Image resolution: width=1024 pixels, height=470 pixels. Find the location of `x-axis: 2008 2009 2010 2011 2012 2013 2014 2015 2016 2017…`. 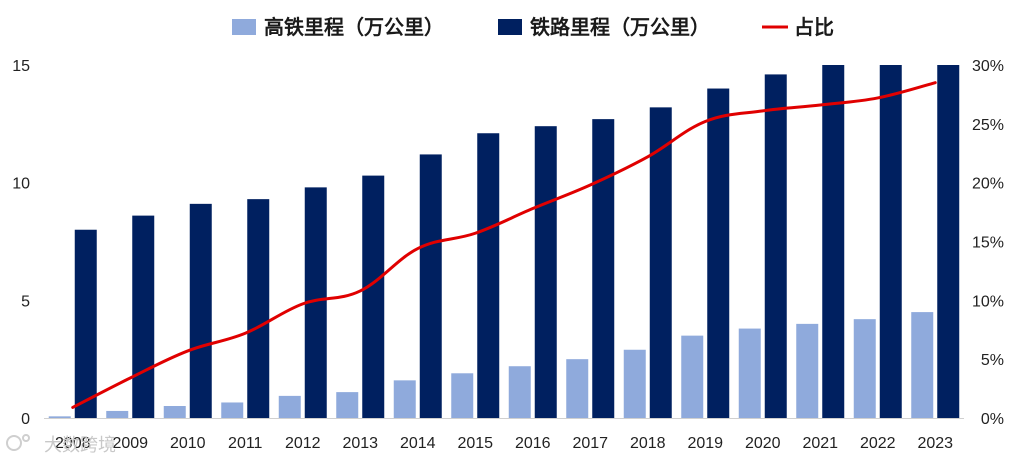

x-axis: 2008 2009 2010 2011 2012 2013 2014 2015 2016 2017… is located at coordinates (504, 435).